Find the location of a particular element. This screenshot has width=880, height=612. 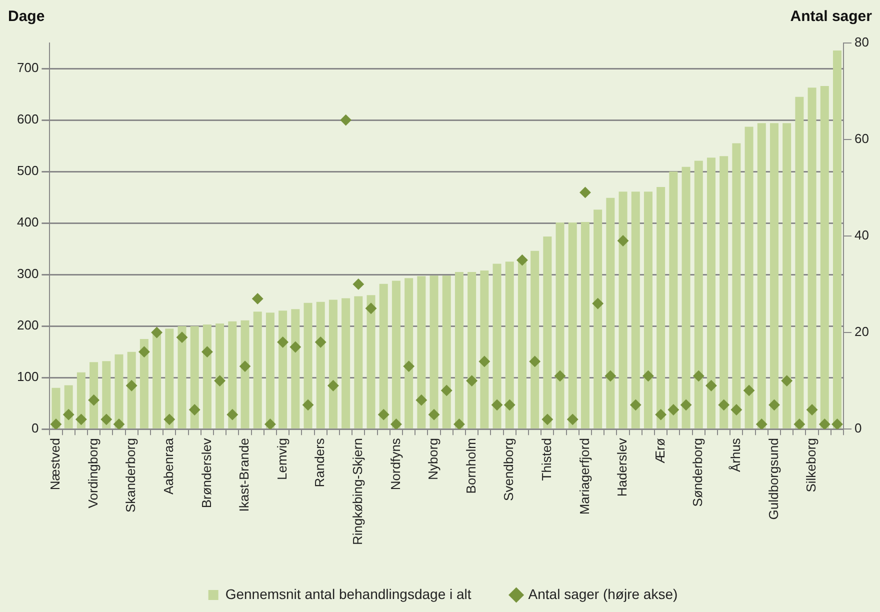

x-tick-label: Svendborg is located at coordinates (508, 469).